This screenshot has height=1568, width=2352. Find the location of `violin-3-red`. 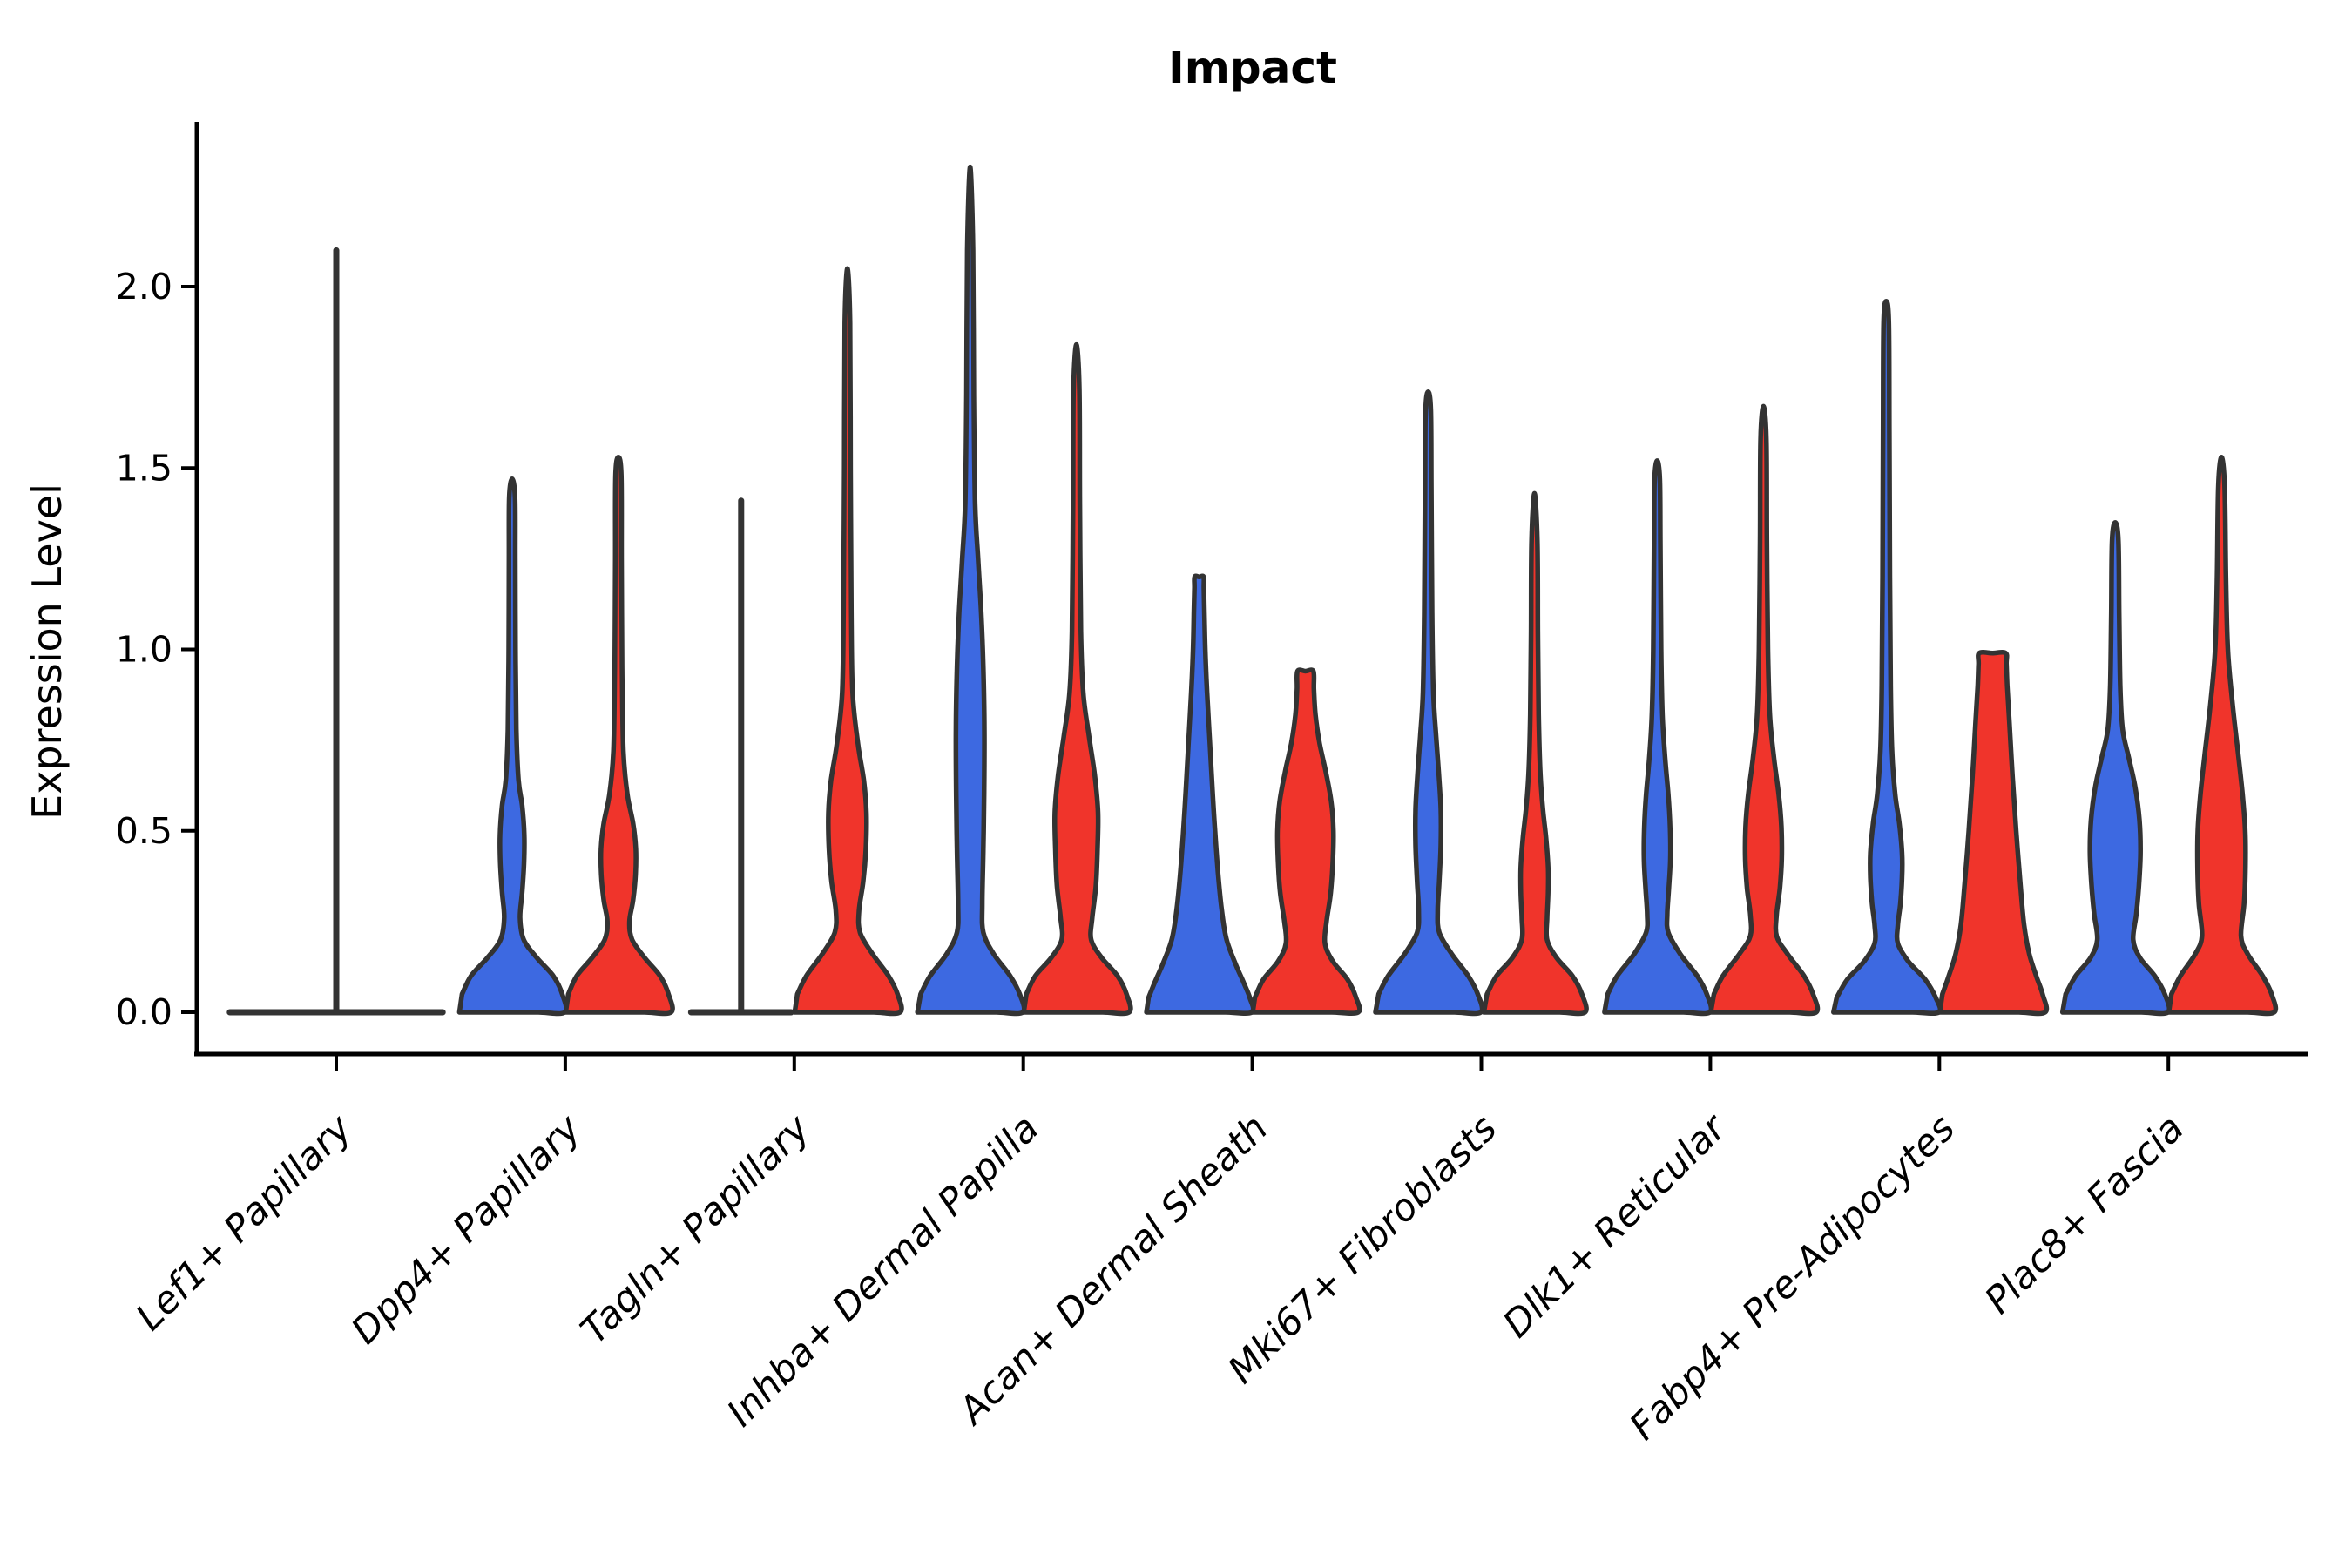

violin-3-red is located at coordinates (1077, 679).